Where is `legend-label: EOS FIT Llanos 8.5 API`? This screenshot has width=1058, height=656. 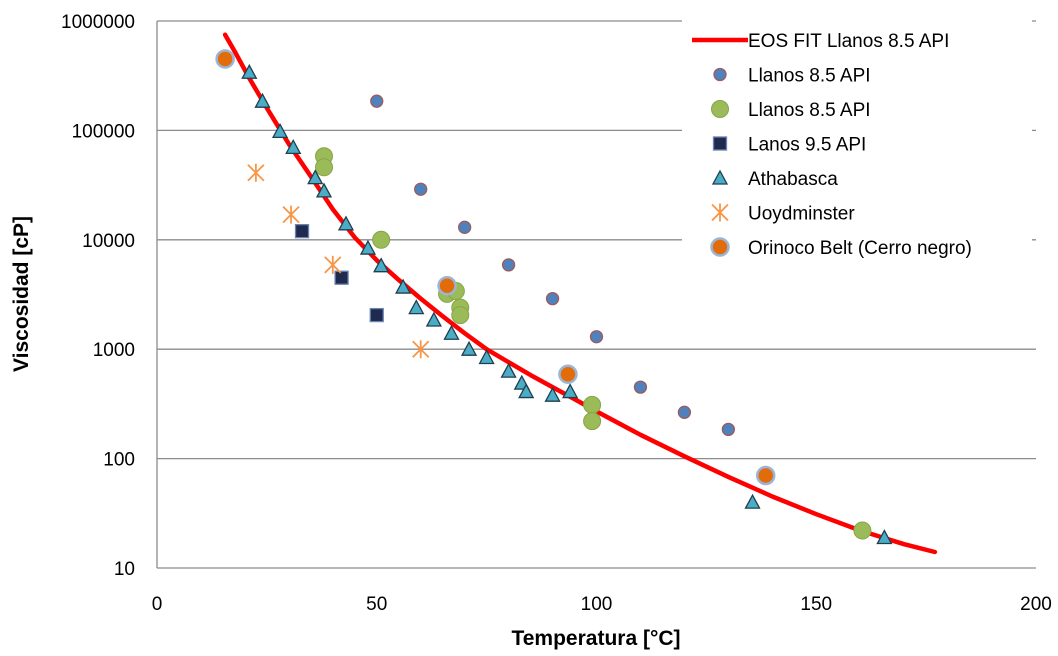
legend-label: EOS FIT Llanos 8.5 API is located at coordinates (848, 41).